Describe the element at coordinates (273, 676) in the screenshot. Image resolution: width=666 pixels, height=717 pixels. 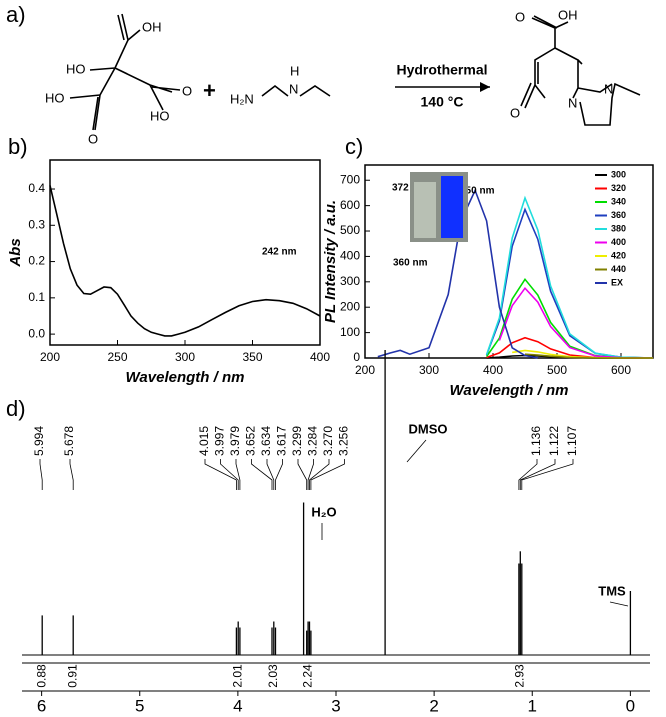
I see `integral-value: 2.03` at that location.